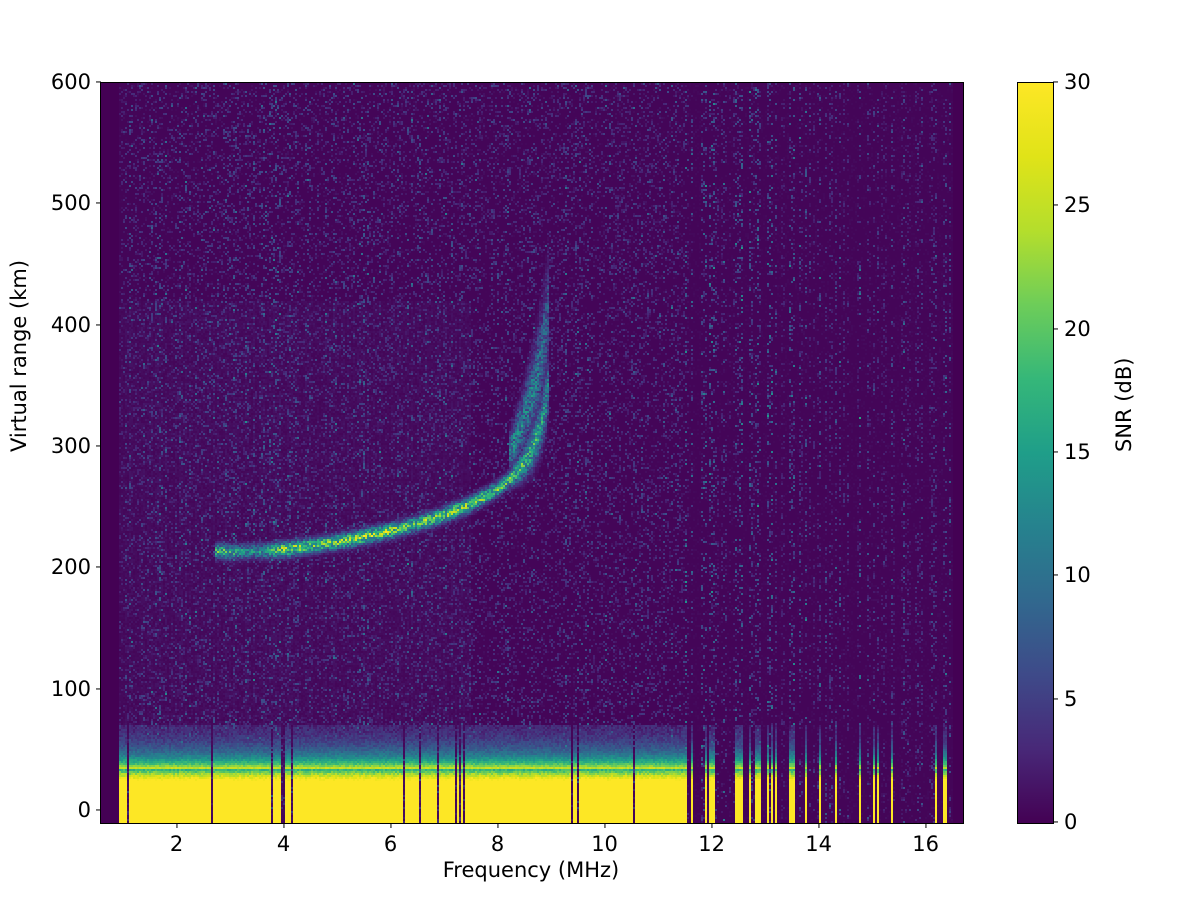 The image size is (1200, 900). Describe the element at coordinates (70, 82) in the screenshot. I see `y-tick-label: 600` at that location.